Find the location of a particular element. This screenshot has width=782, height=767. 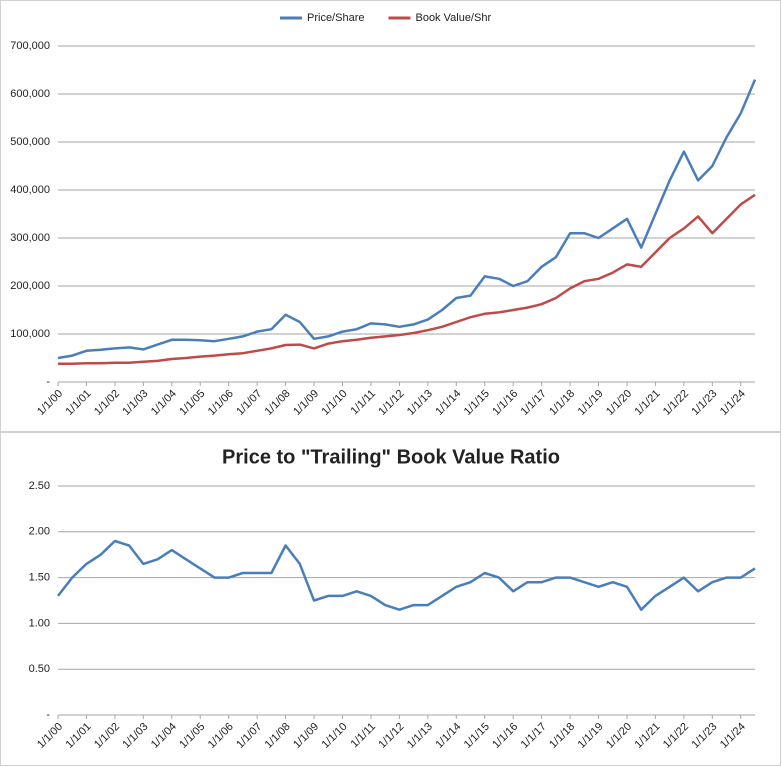

y-tick-label: 2.50 is located at coordinates (39, 486).